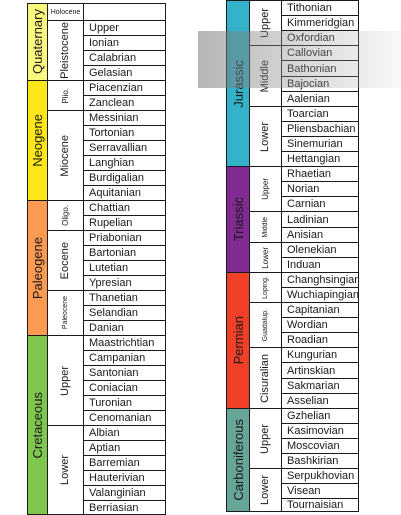 The image size is (401, 515). I want to click on stage-induan: Induan, so click(320, 265).